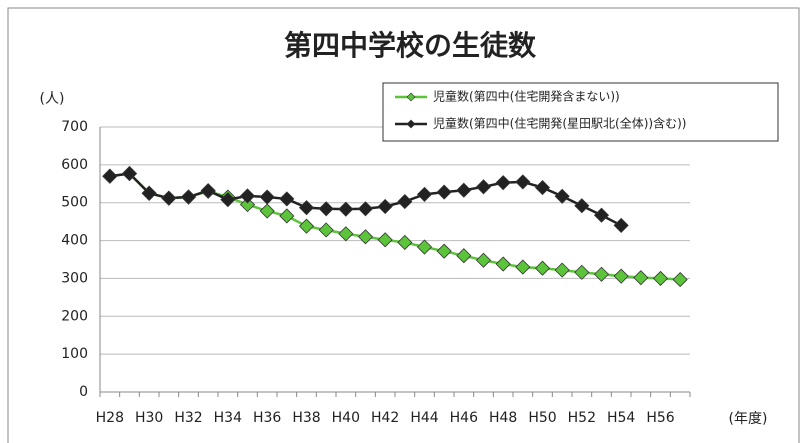 This screenshot has height=443, width=808. What do you see at coordinates (559, 123) in the screenshot?
I see `legend-label: 児童数(第四中(住宅開発(星田駅北(全体))含む))` at bounding box center [559, 123].